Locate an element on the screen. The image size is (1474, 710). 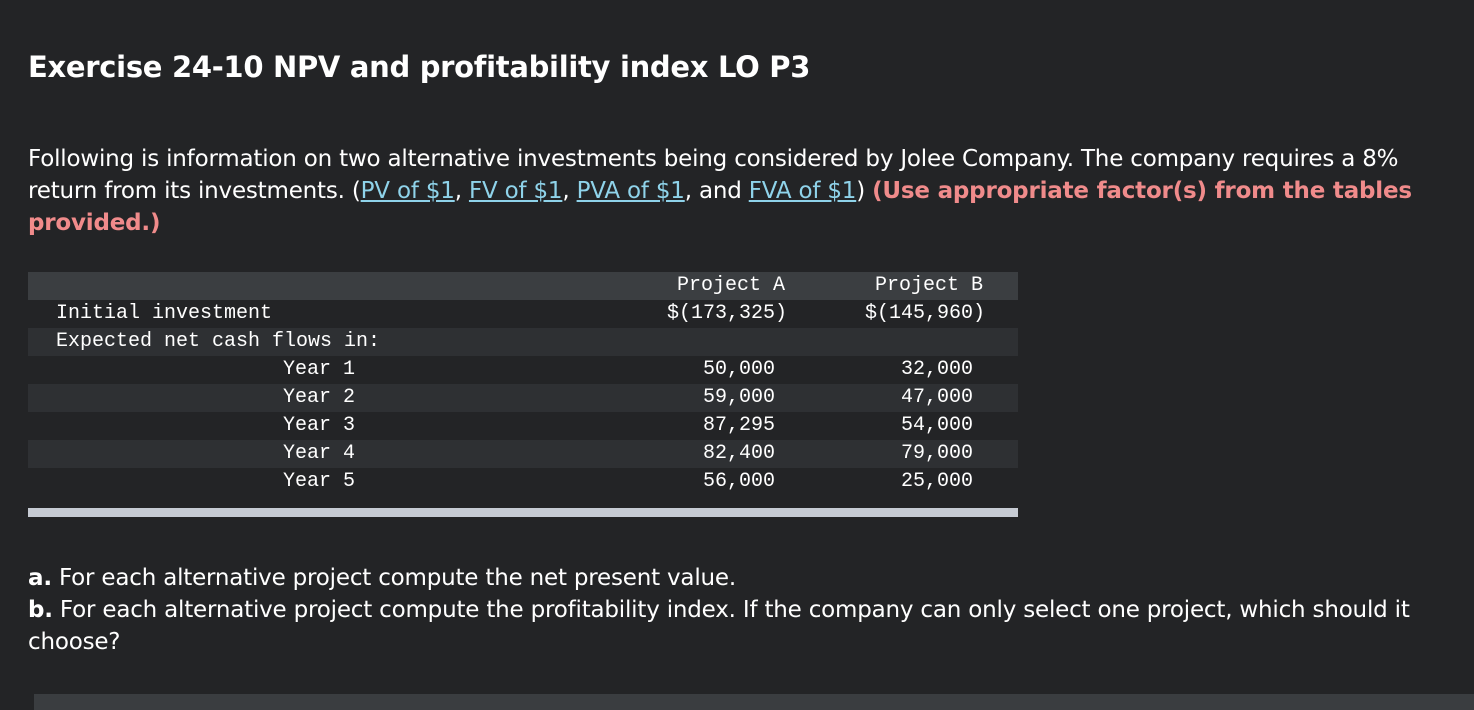
header-project-a: Project A is located at coordinates (730, 285).